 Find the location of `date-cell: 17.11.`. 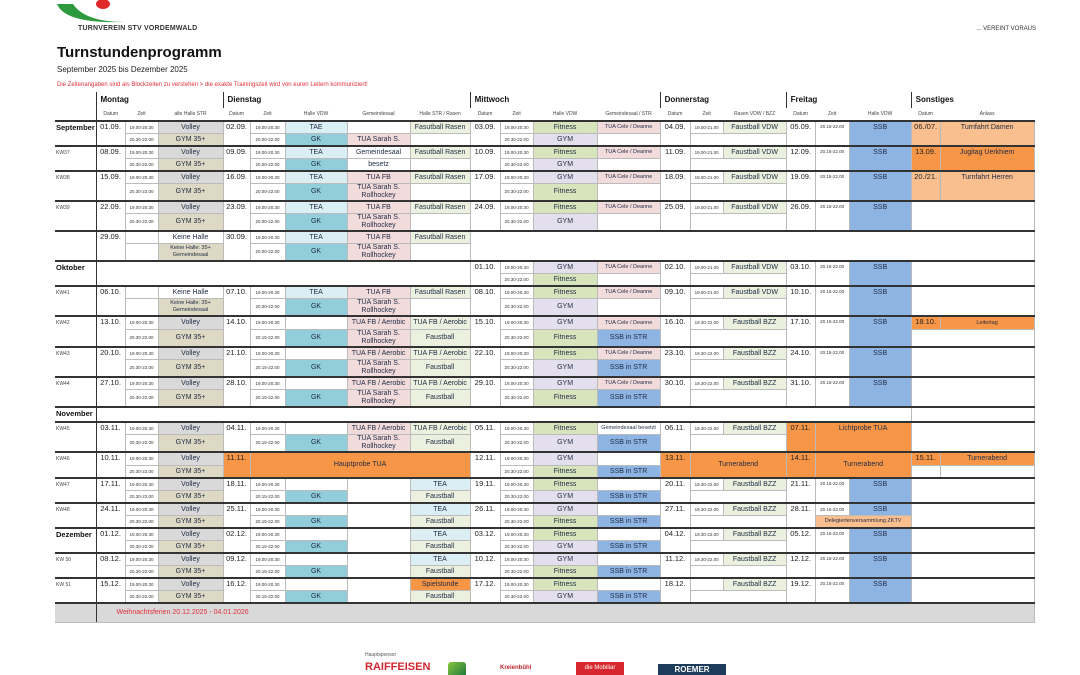

date-cell: 17.11. is located at coordinates (110, 490).